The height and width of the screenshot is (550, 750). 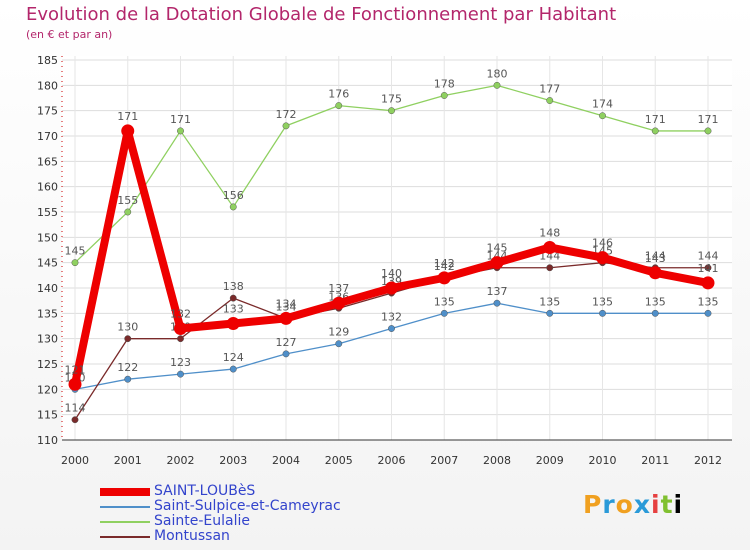 I want to click on data-label: 156, so click(x=233, y=195).